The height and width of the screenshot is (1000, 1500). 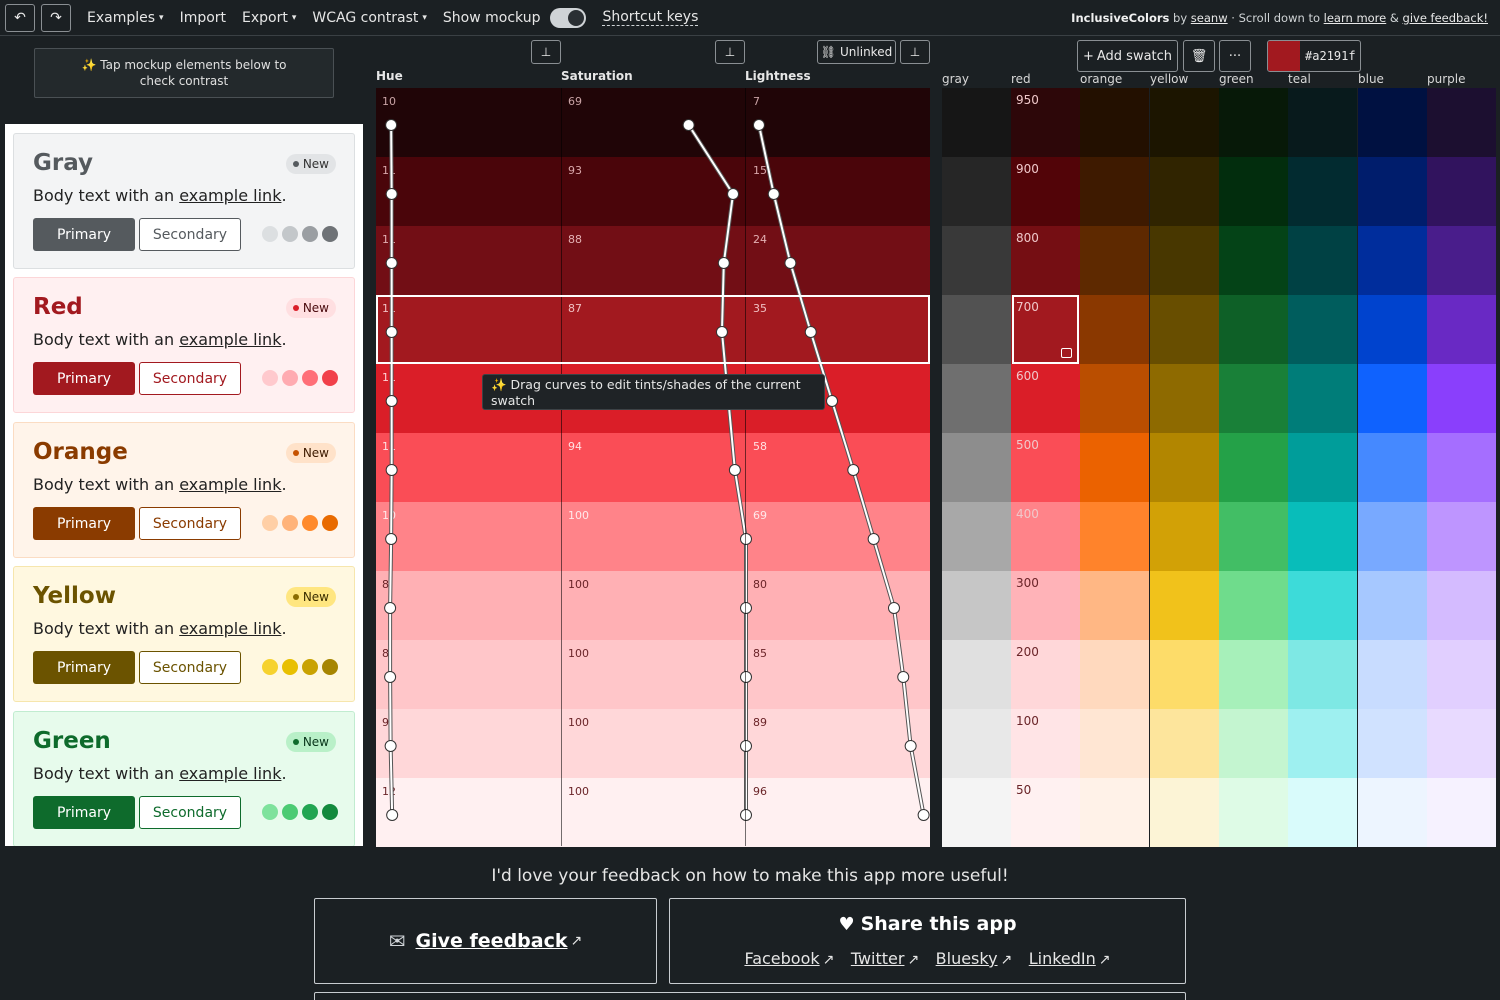 What do you see at coordinates (1371, 79) in the screenshot?
I see `palette-header-blue: blue` at bounding box center [1371, 79].